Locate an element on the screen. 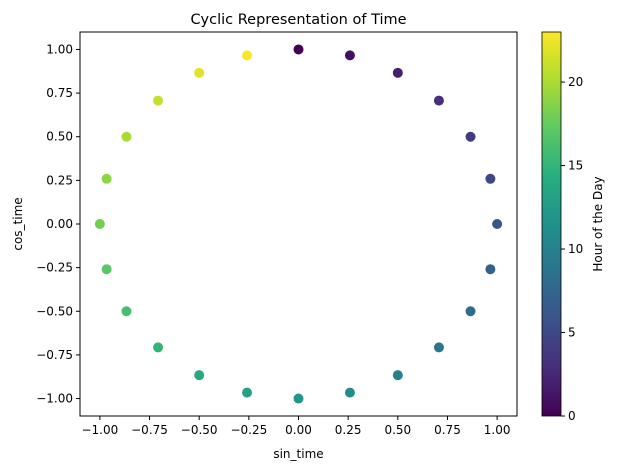  colorbar-tick-label: 15 is located at coordinates (575, 166).